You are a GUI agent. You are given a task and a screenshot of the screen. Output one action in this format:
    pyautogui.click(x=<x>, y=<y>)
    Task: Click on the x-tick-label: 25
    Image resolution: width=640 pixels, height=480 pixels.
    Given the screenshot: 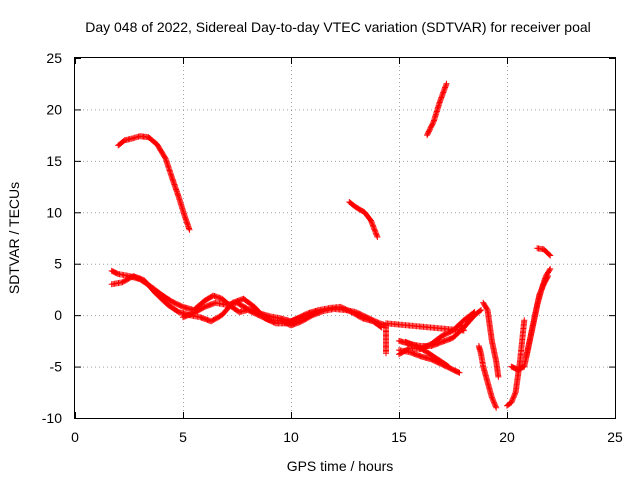 What is the action you would take?
    pyautogui.click(x=615, y=437)
    